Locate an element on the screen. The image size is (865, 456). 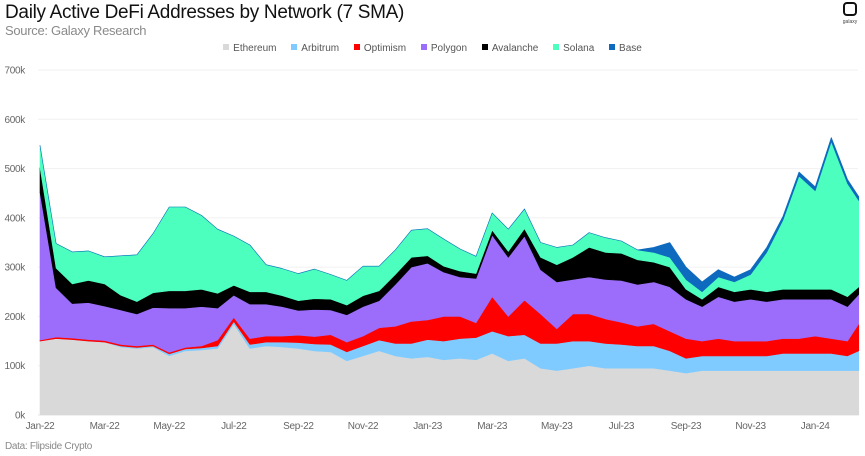
y-tick-label: 600k is located at coordinates (16, 120).